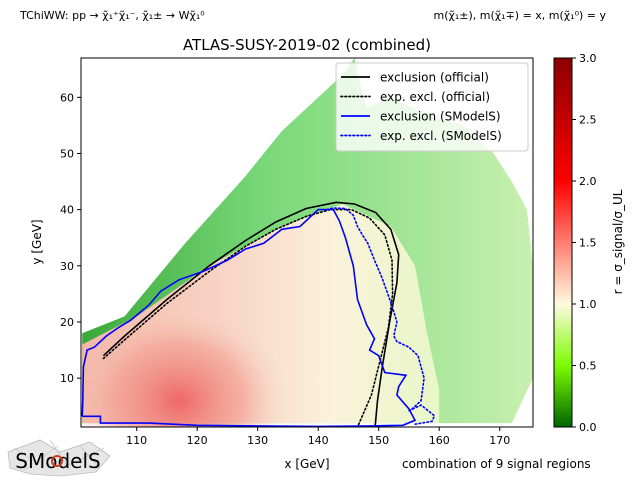 The image size is (640, 480). Describe the element at coordinates (307, 45) in the screenshot. I see `chart-title: ATLAS-SUSY-2019-02 (combined)` at that location.